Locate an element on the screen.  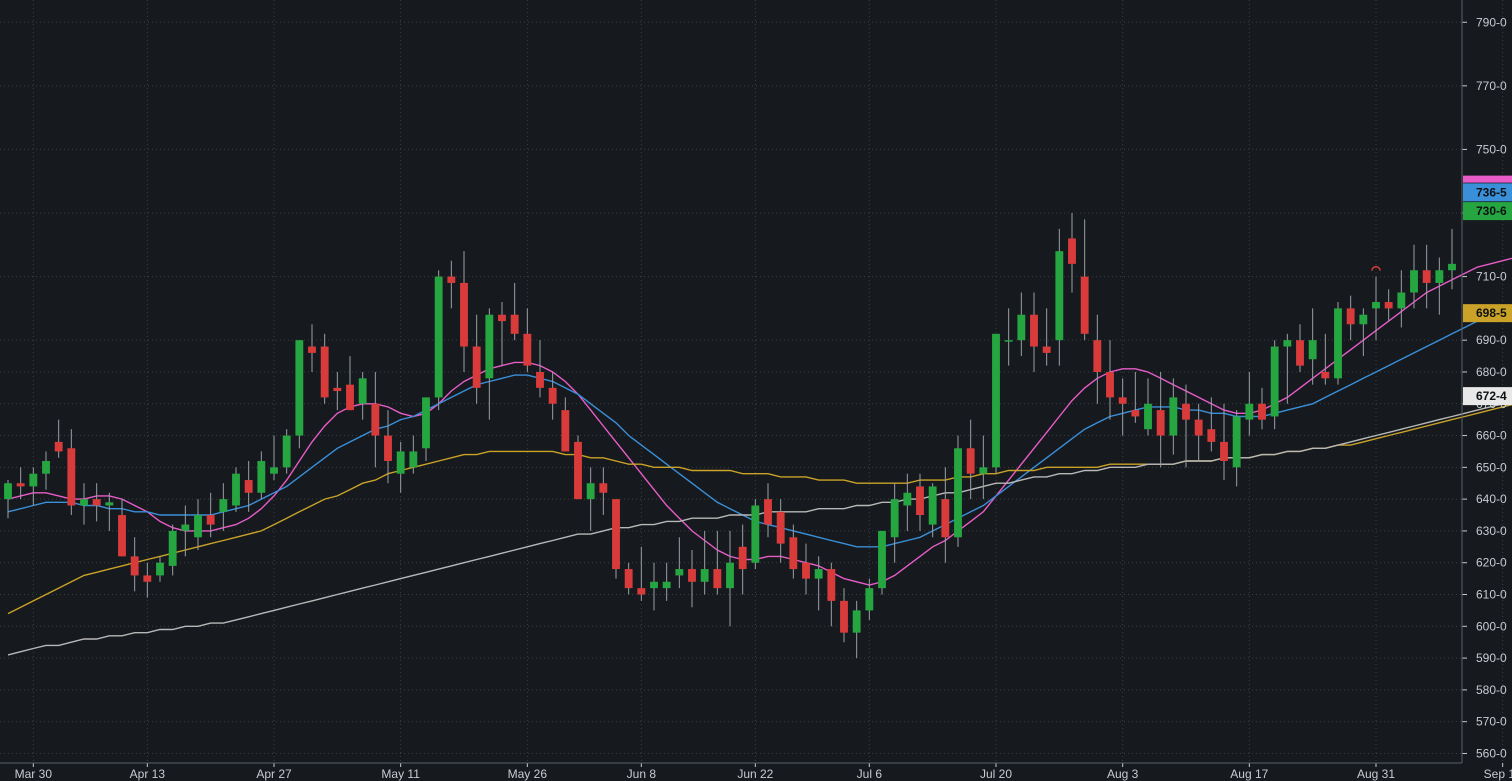
x-tick-label: May 26 is located at coordinates (528, 774).